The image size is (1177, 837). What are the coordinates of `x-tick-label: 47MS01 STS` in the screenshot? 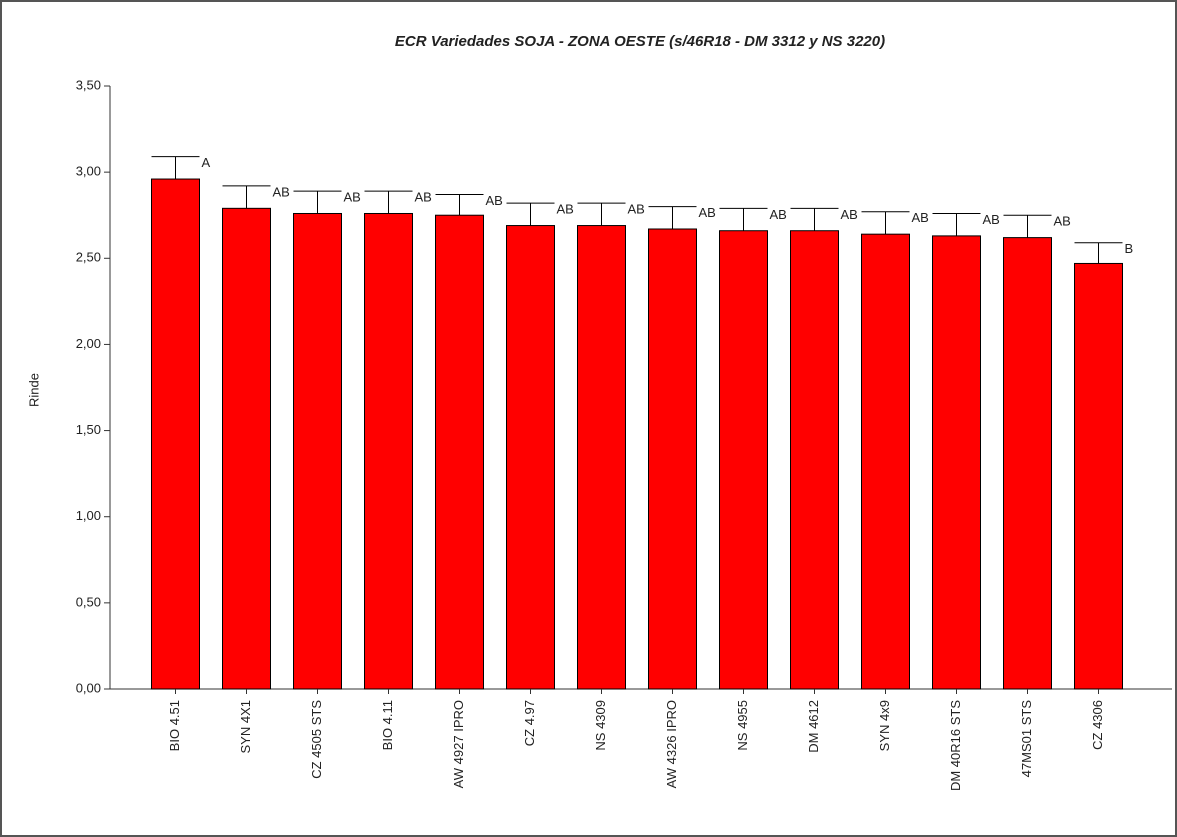 It's located at (1026, 739).